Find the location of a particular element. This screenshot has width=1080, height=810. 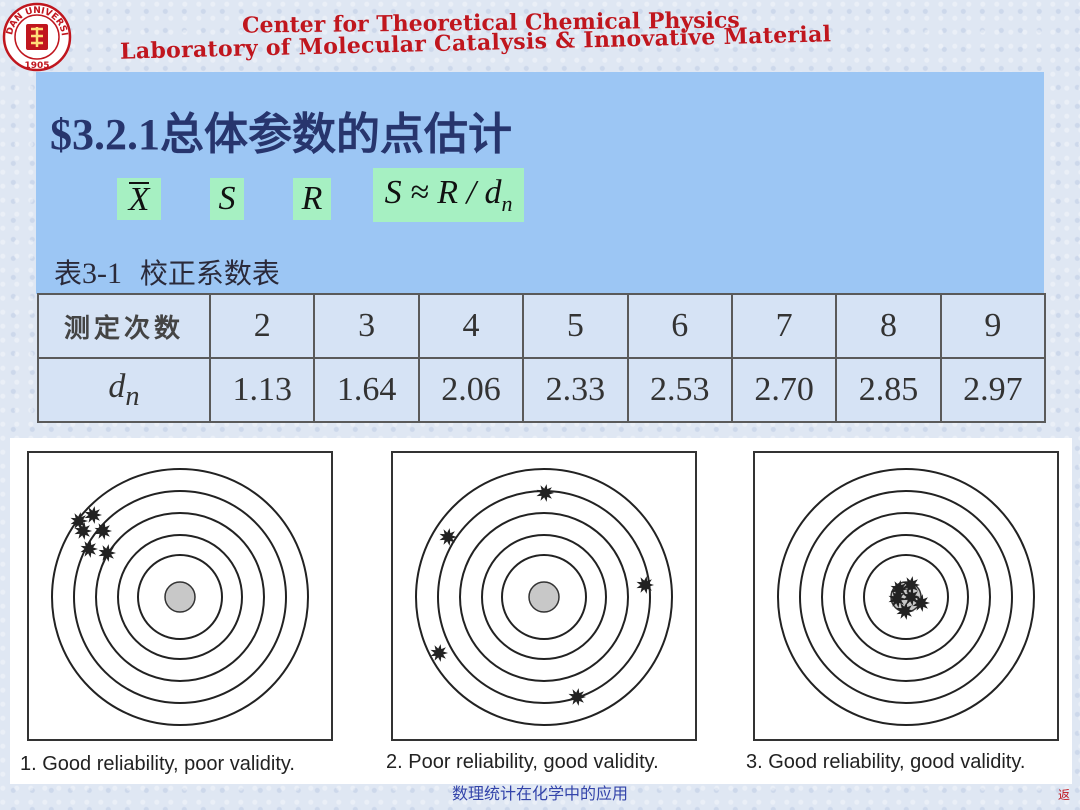

table-cell: 2 is located at coordinates (262, 326).